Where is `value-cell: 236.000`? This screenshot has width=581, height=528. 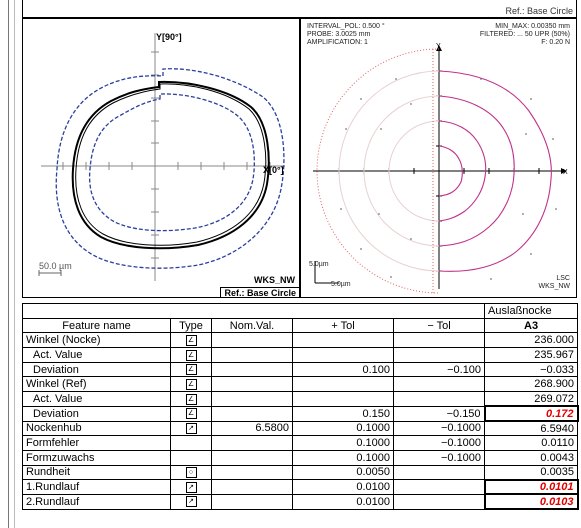
value-cell: 236.000 is located at coordinates (531, 340).